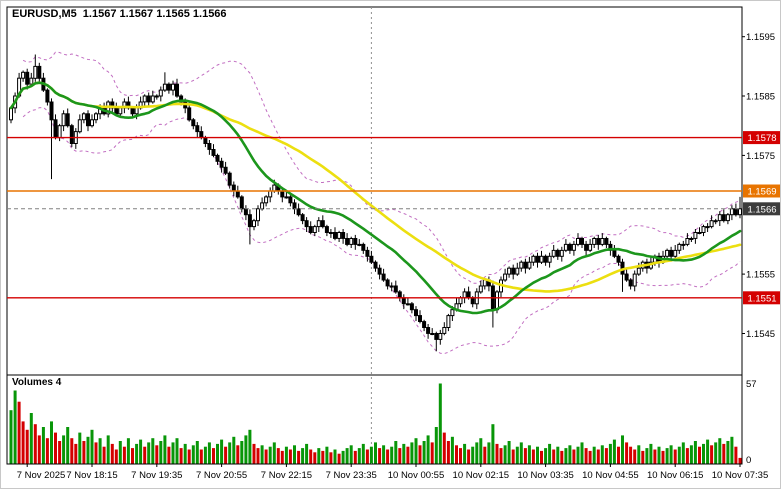 The width and height of the screenshot is (781, 489). What do you see at coordinates (761, 298) in the screenshot?
I see `price-badge-label: 1.1551` at bounding box center [761, 298].